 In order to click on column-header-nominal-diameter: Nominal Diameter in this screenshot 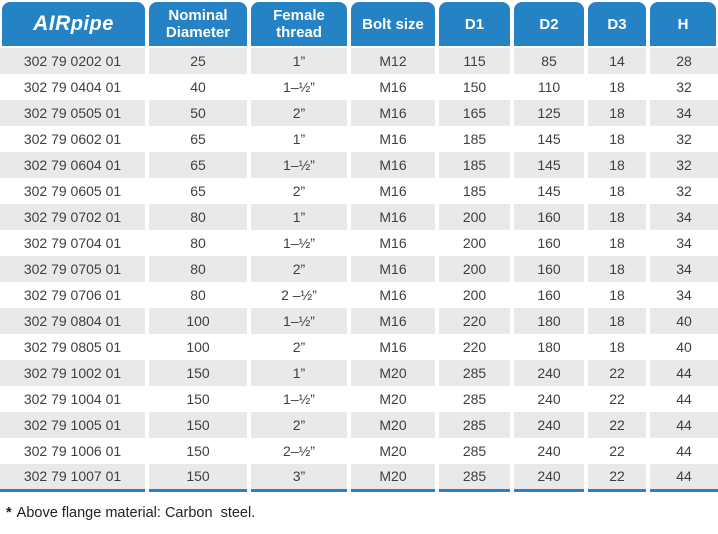, I will do `click(198, 24)`.